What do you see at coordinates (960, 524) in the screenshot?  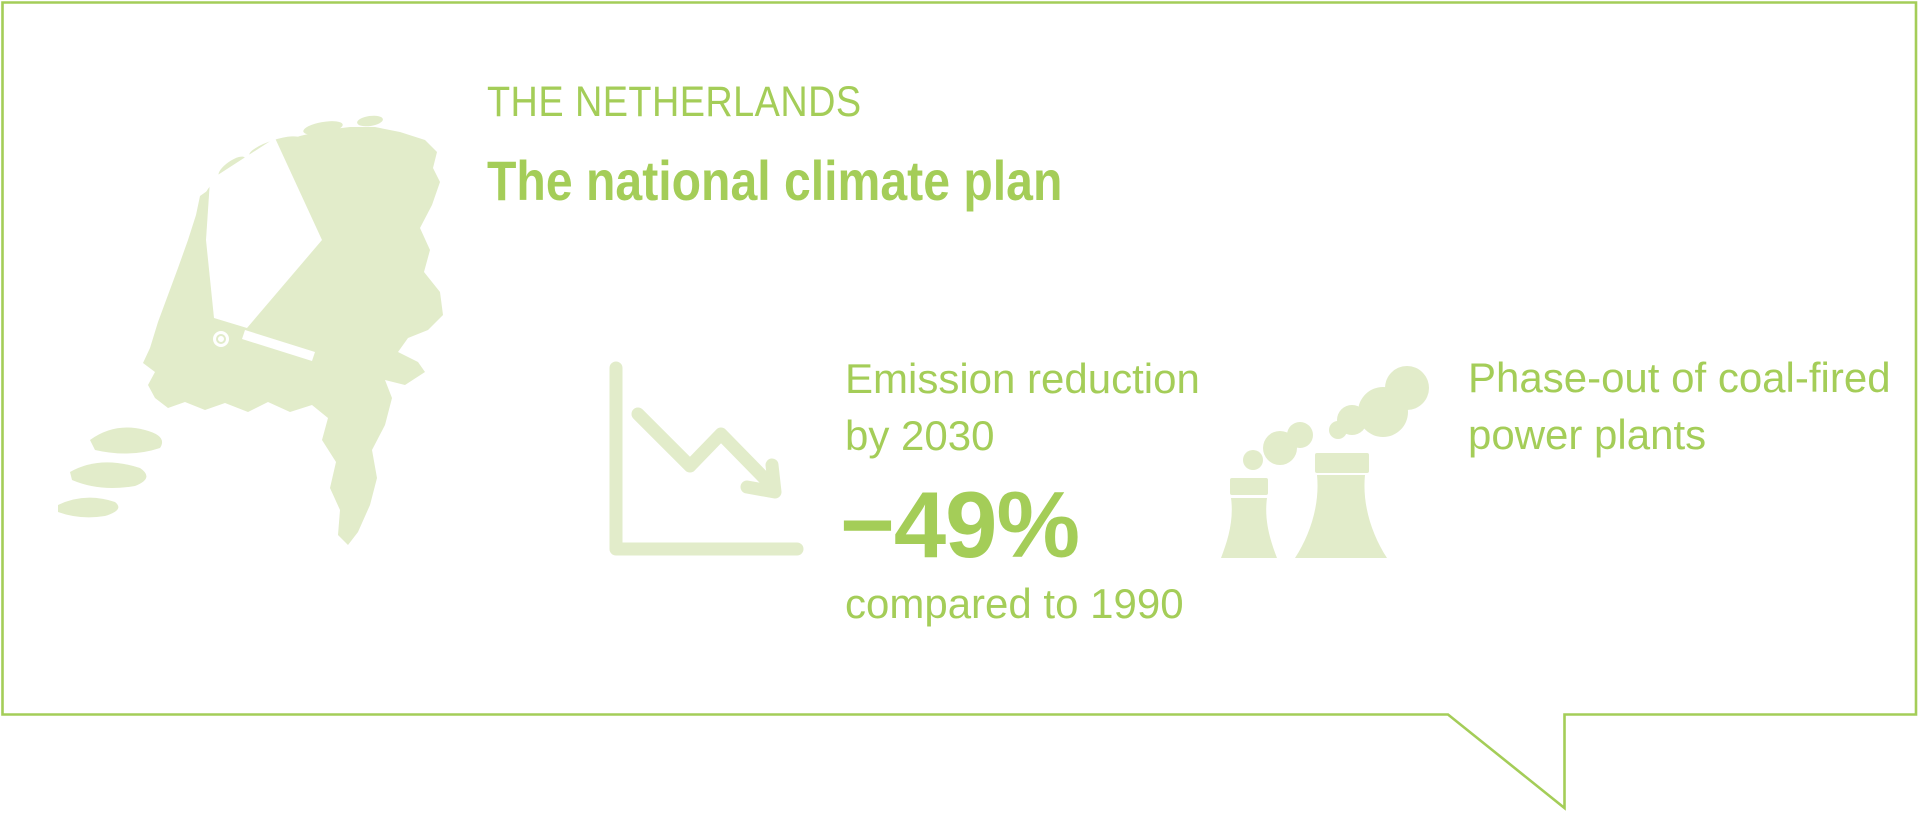 I see `emission-value: −49%` at bounding box center [960, 524].